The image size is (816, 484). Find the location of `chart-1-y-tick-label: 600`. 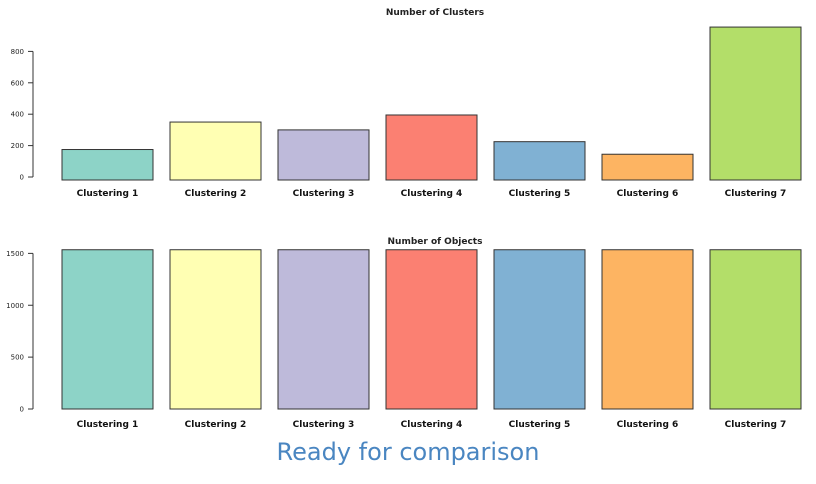

chart-1-y-tick-label: 600 is located at coordinates (17, 83).